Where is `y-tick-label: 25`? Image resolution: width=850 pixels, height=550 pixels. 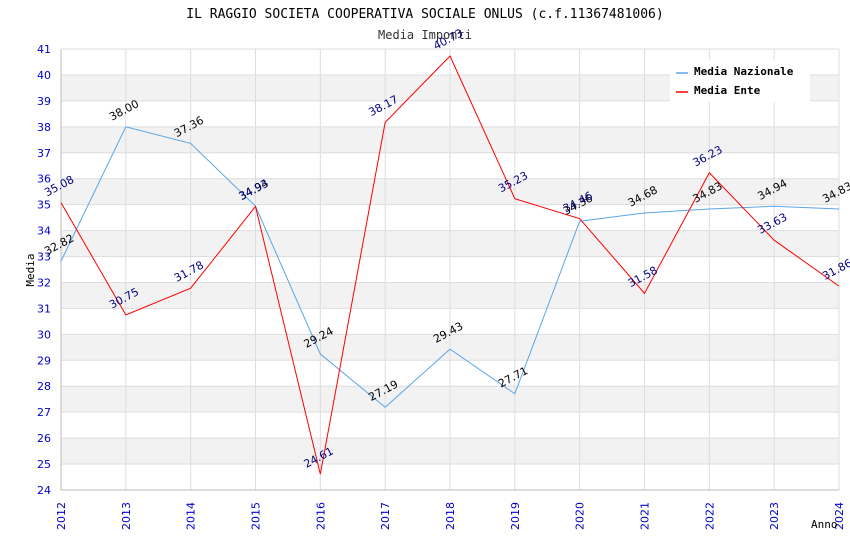 y-tick-label: 25 is located at coordinates (44, 464).